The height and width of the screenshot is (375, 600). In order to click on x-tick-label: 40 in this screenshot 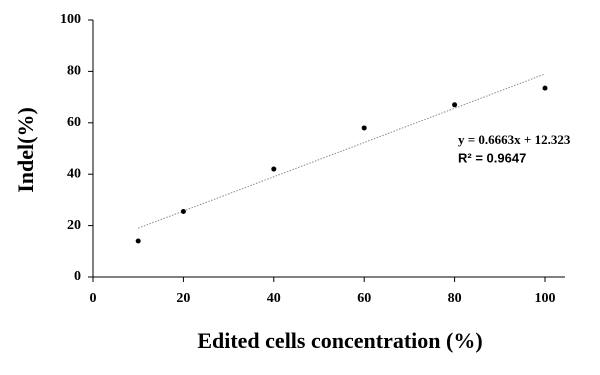, I will do `click(274, 298)`.